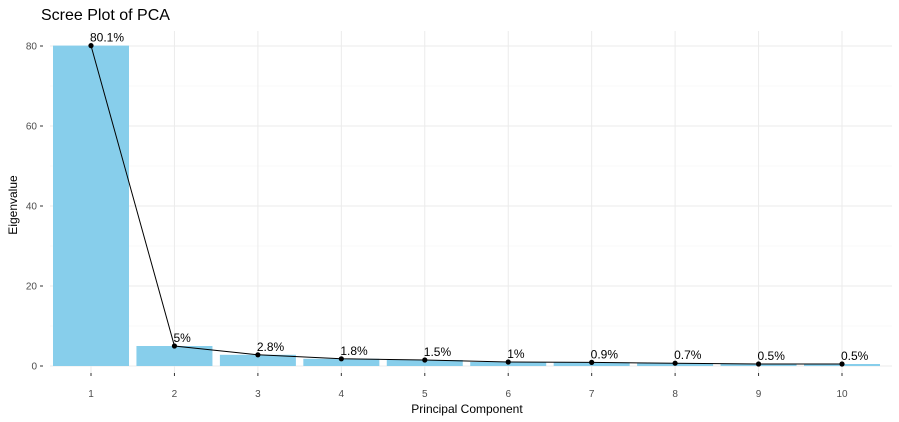  What do you see at coordinates (592, 394) in the screenshot?
I see `x-tick-label: 7` at bounding box center [592, 394].